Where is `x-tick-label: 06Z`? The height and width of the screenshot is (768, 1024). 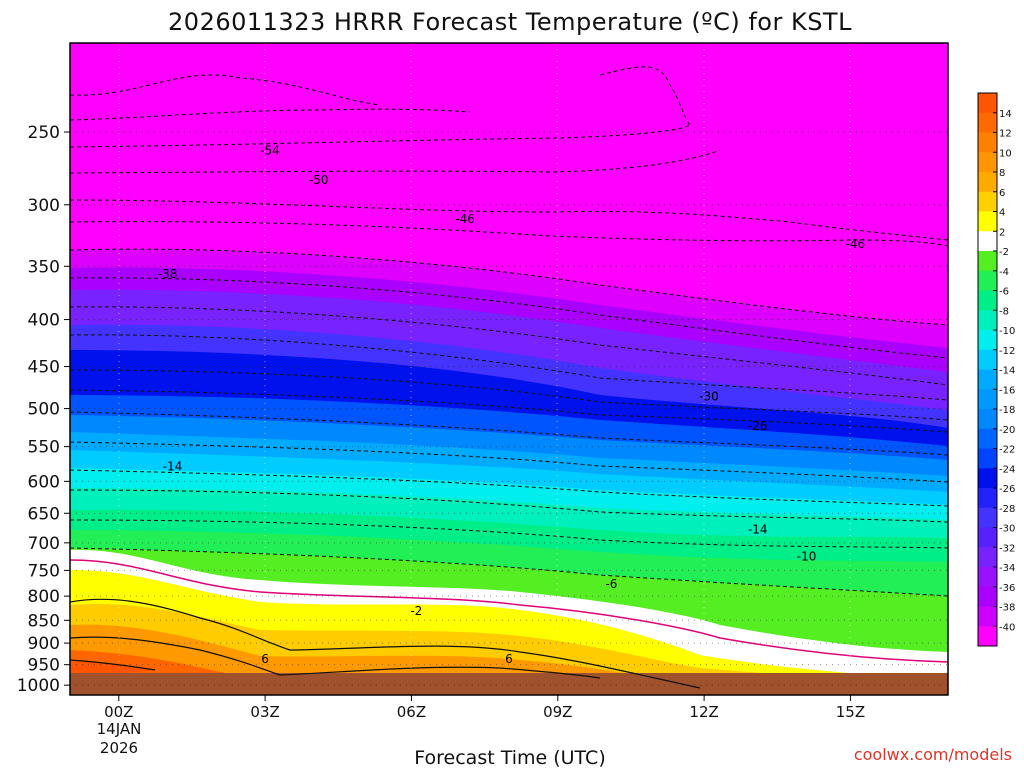 x-tick-label: 06Z is located at coordinates (411, 712).